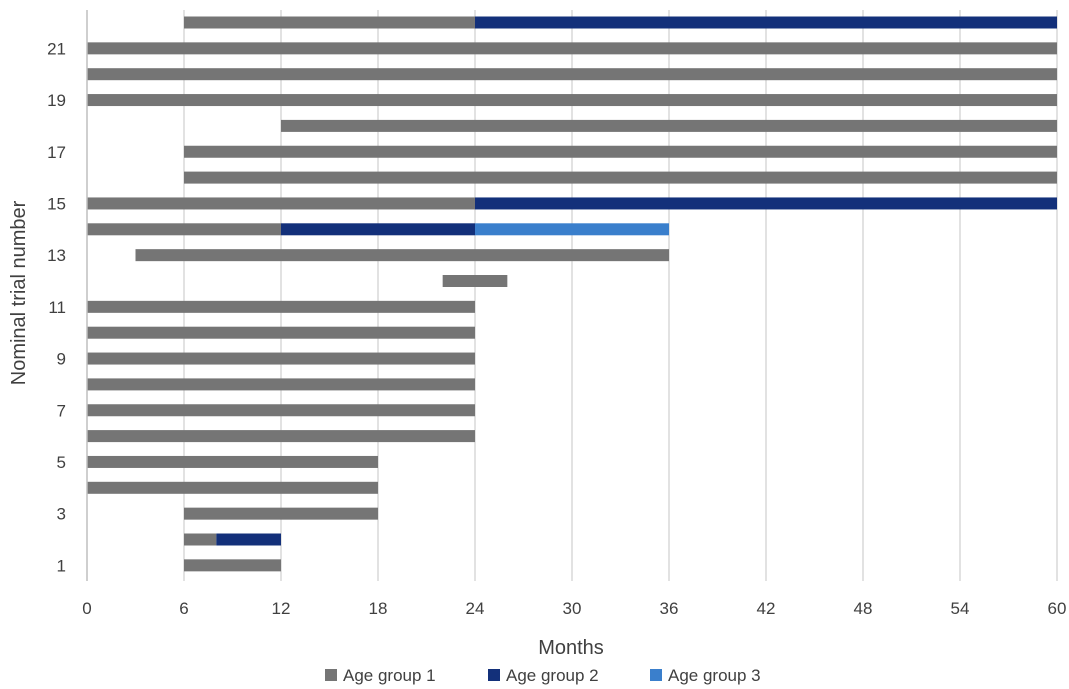  I want to click on x-tick-labels: 0 6 12 18 24 30 36 42 48 54 60, so click(574, 608).